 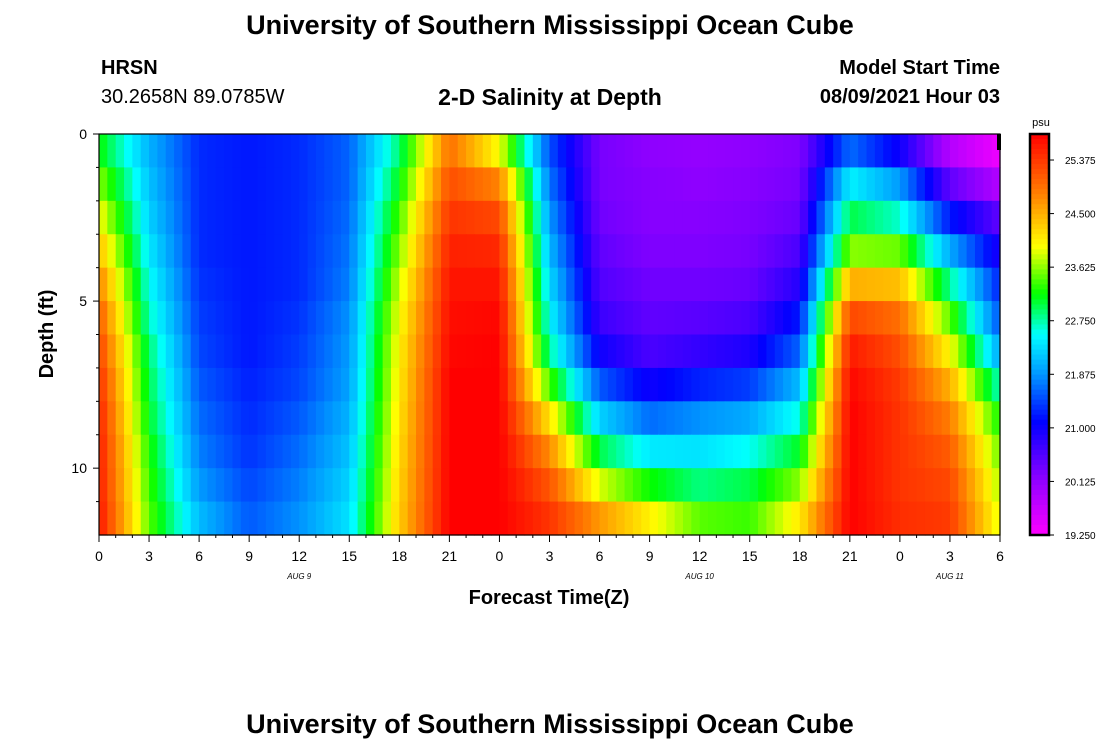 What do you see at coordinates (800, 556) in the screenshot?
I see `x-tick-label: 18` at bounding box center [800, 556].